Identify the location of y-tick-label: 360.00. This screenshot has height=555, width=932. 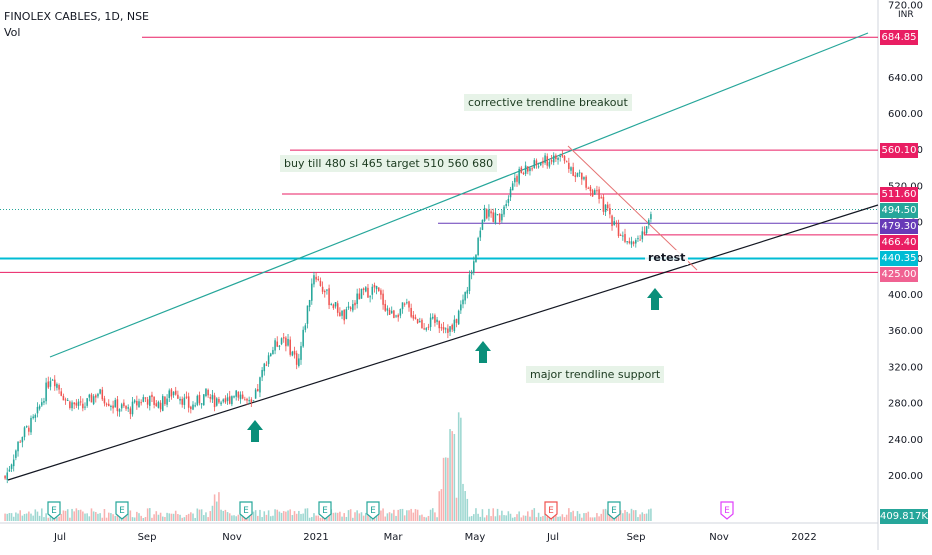
(905, 331).